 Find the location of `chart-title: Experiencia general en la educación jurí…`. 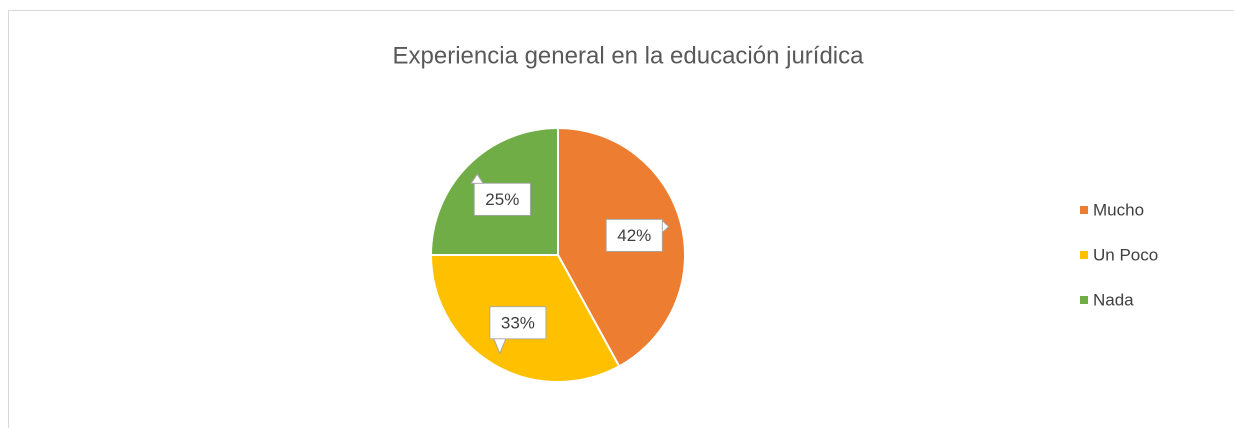

chart-title: Experiencia general en la educación jurí… is located at coordinates (629, 55).